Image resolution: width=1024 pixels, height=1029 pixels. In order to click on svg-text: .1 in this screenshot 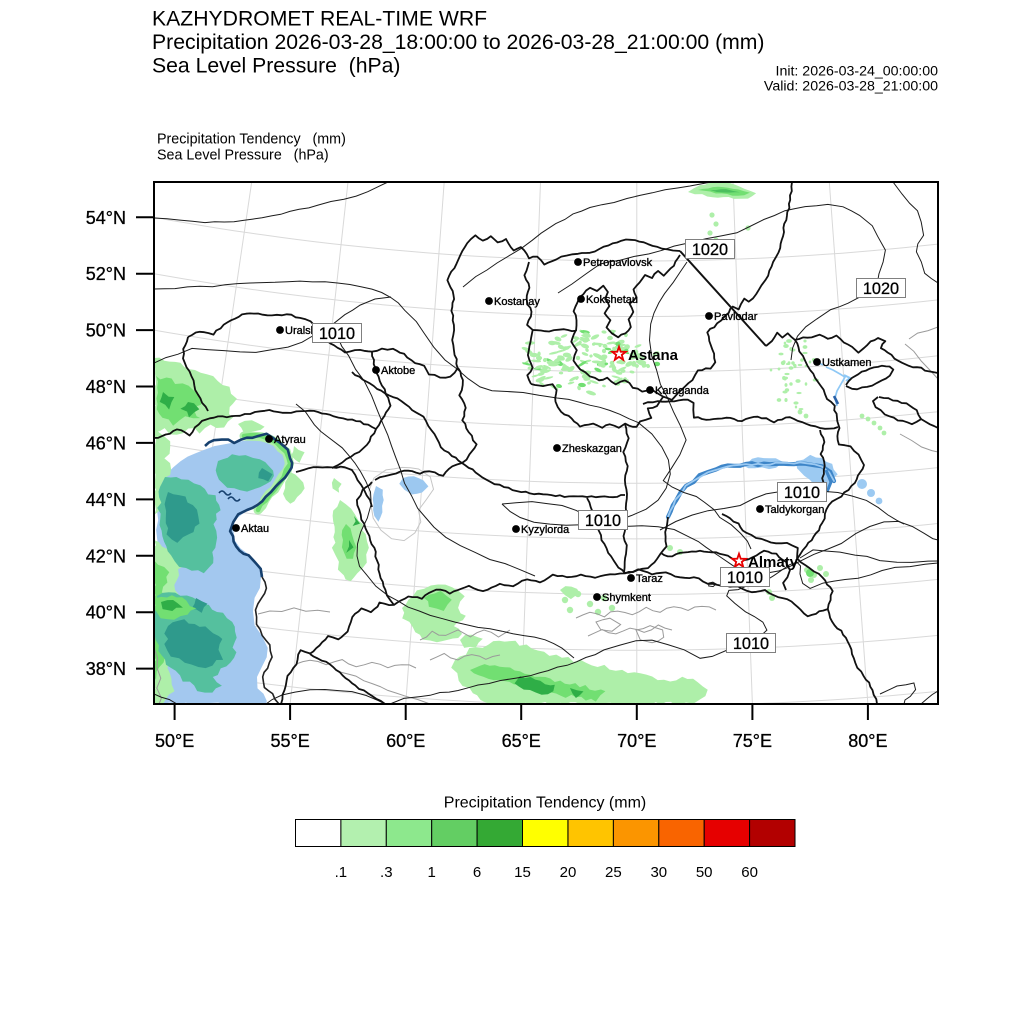, I will do `click(341, 872)`.